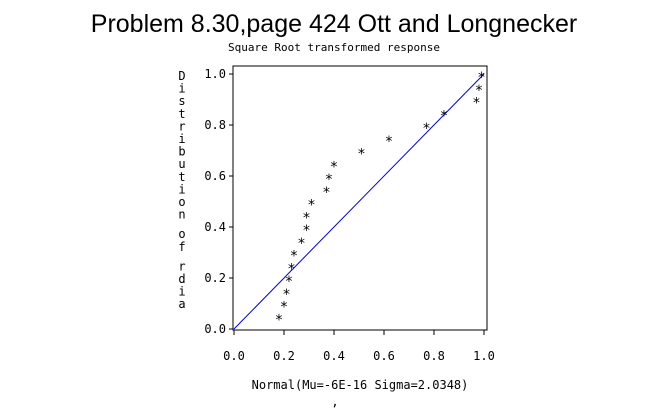 Image resolution: width=672 pixels, height=416 pixels. Describe the element at coordinates (359, 346) in the screenshot. I see `x-axis-ticks: 0.0 0.2 0.4 0.6 0.8 1.0` at that location.